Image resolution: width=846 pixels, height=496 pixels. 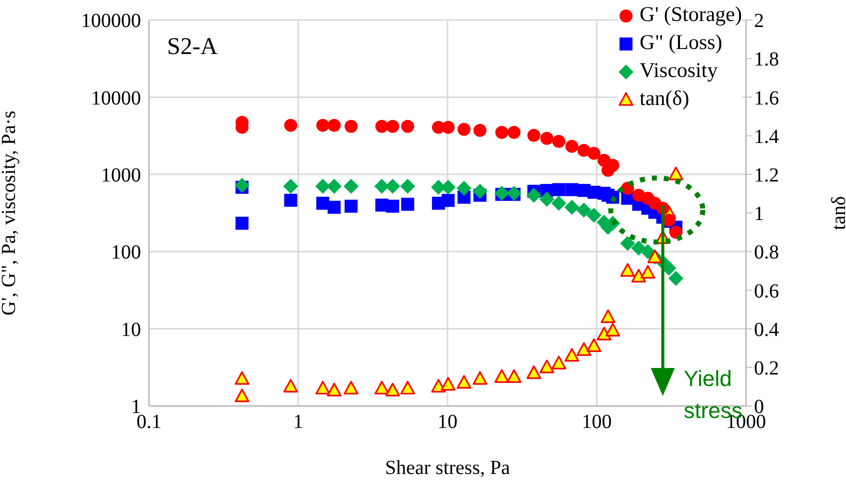 What do you see at coordinates (766, 291) in the screenshot?
I see `y2-tick-label: 0.6` at bounding box center [766, 291].